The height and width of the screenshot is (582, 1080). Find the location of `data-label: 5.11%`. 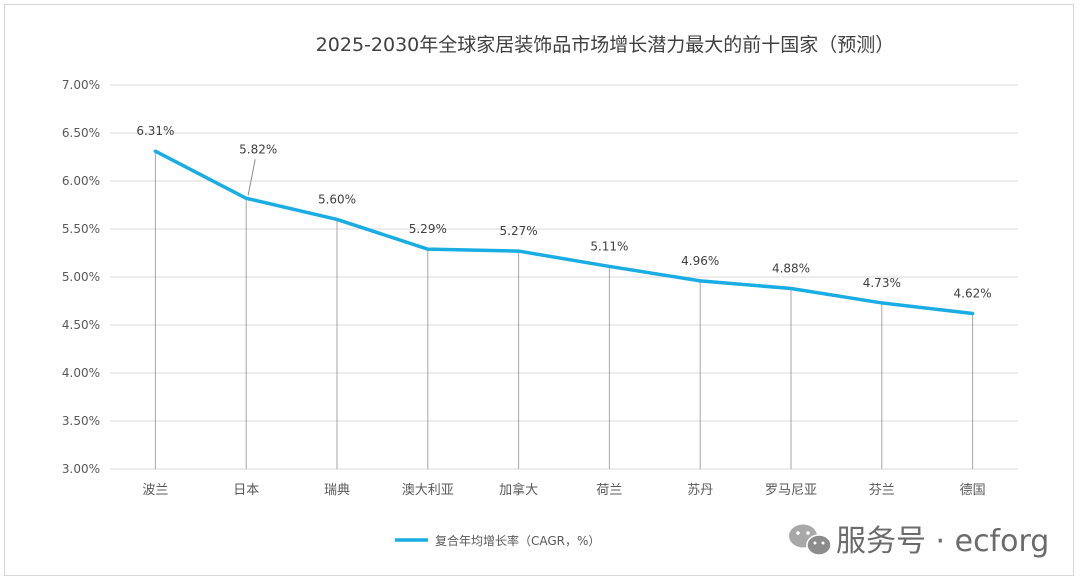

data-label: 5.11% is located at coordinates (609, 246).